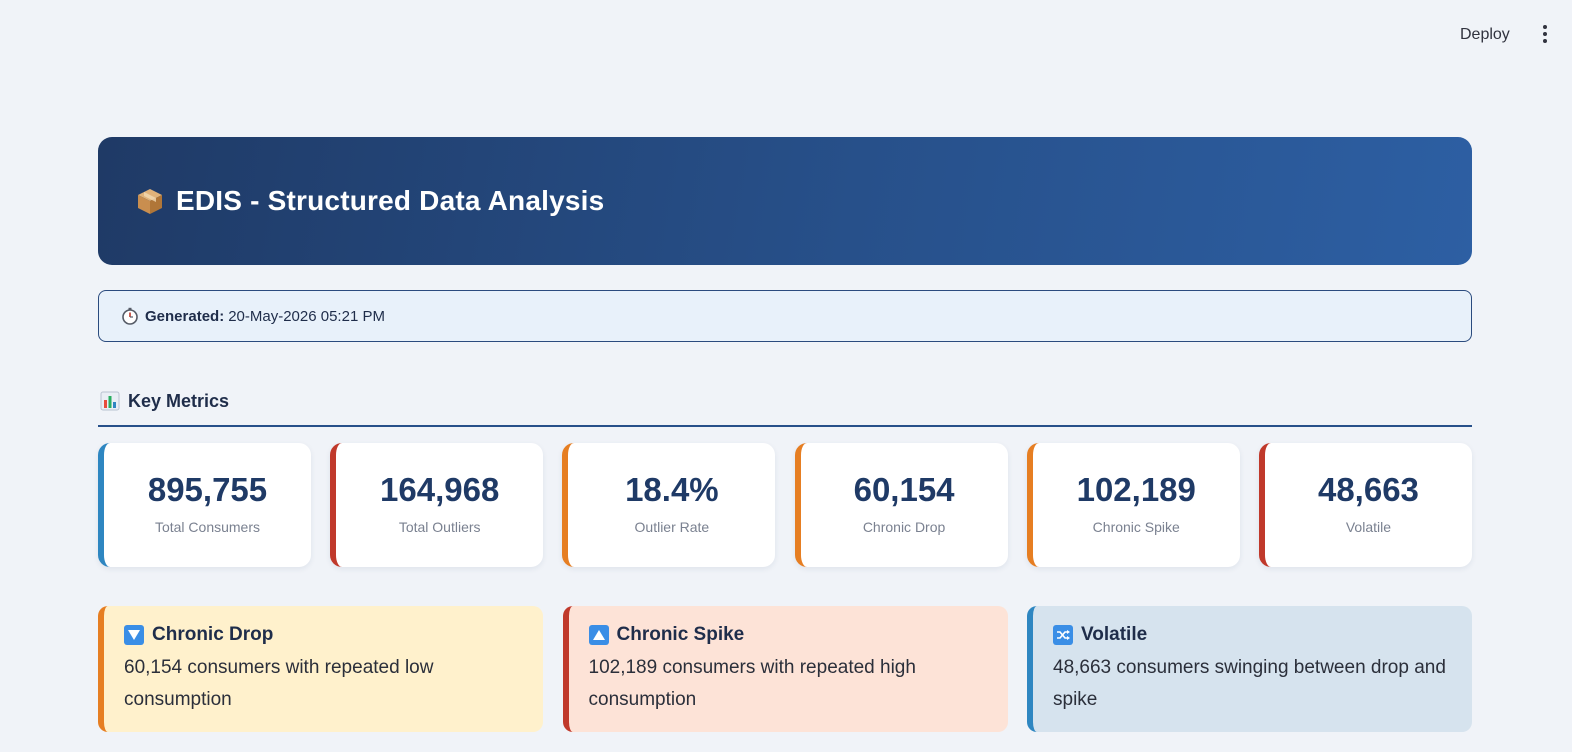  Describe the element at coordinates (207, 489) in the screenshot. I see `metric-value: 895,755` at that location.